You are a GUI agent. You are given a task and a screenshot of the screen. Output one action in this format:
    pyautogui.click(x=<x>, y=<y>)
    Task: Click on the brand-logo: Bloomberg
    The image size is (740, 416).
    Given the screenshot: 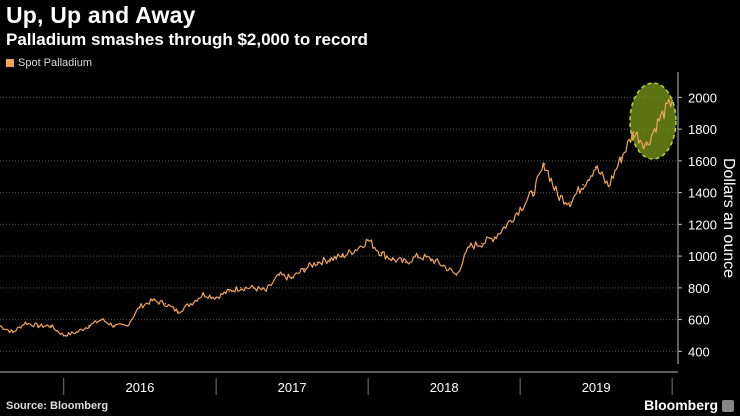 What is the action you would take?
    pyautogui.click(x=681, y=405)
    